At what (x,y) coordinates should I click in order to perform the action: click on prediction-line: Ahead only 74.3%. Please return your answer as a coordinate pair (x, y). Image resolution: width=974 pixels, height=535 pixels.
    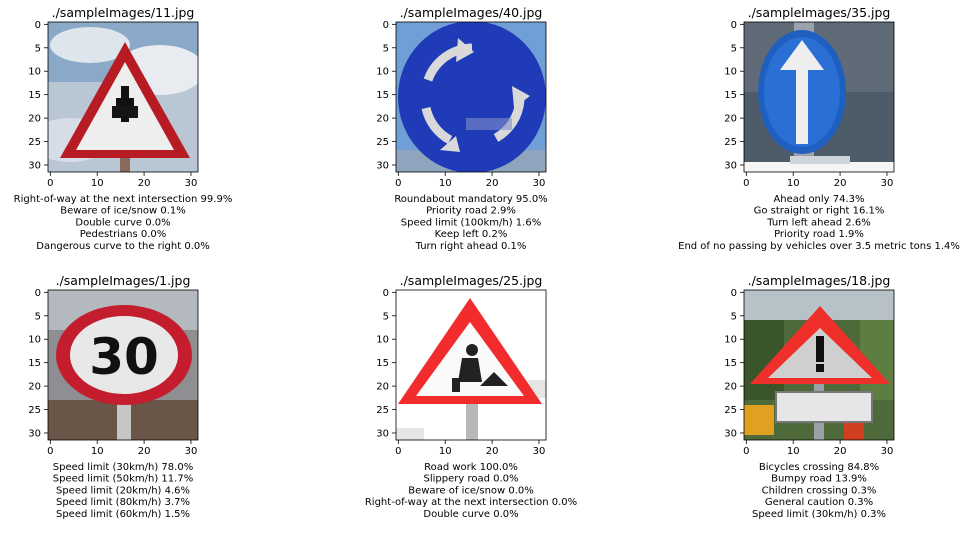
    Looking at the image, I should click on (818, 199).